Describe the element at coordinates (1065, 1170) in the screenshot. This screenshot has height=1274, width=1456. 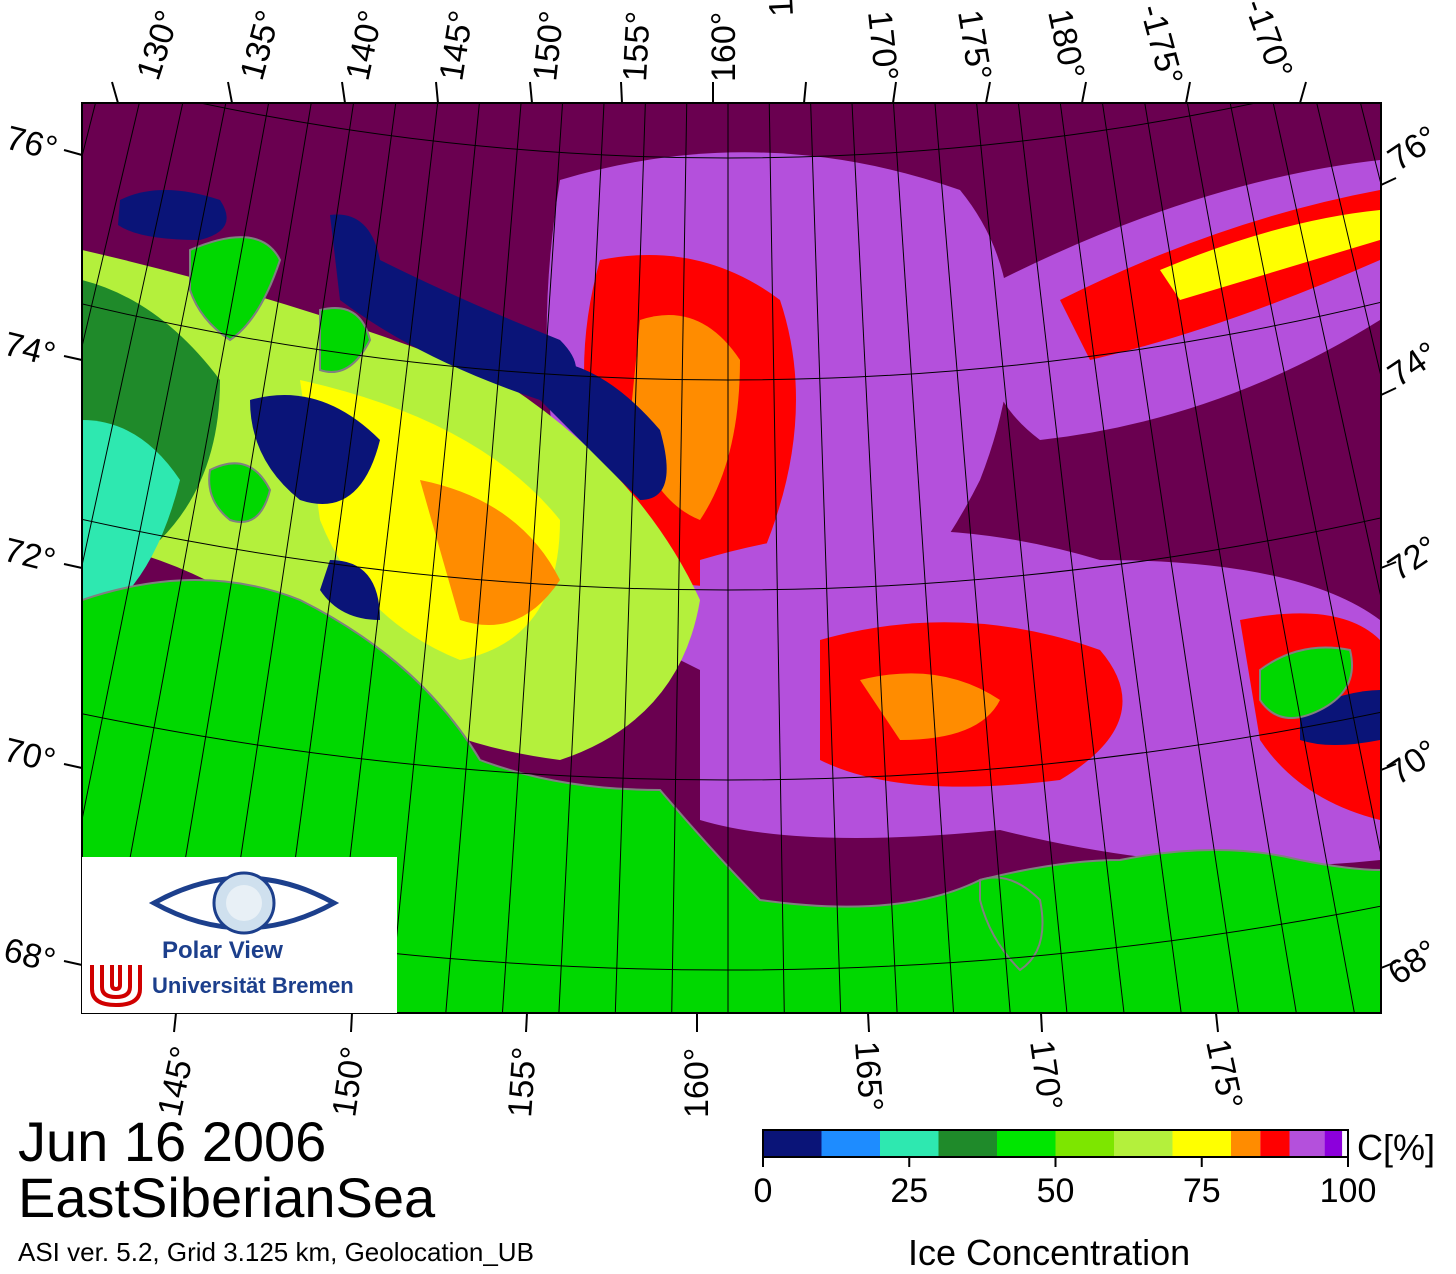
I see `colorbar: 0 25 50 75 100` at that location.